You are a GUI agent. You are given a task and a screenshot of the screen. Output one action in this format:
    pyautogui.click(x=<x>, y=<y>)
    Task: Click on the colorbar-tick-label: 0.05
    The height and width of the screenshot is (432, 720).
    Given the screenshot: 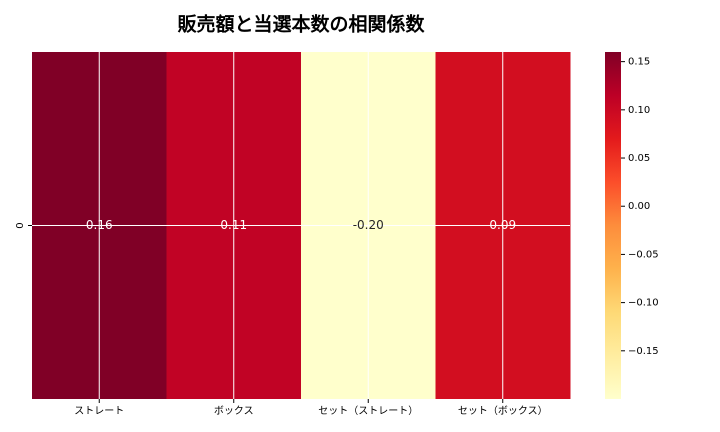 What is the action you would take?
    pyautogui.click(x=639, y=158)
    